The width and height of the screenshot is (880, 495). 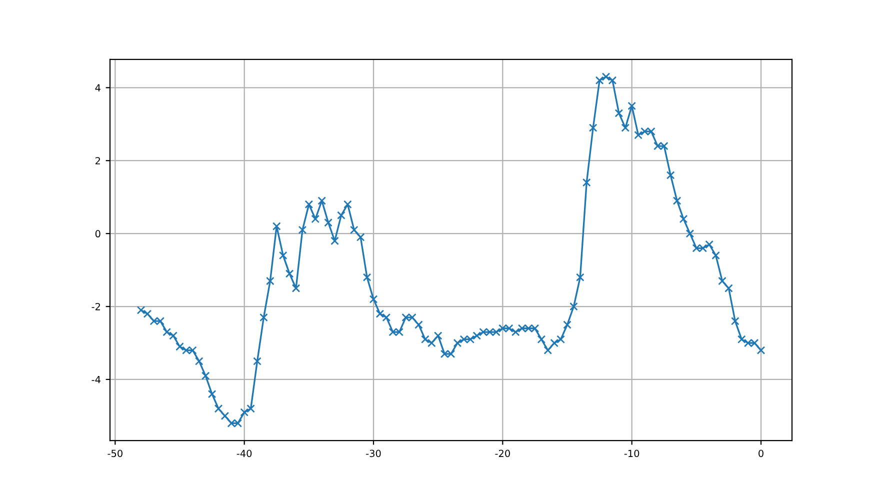 I want to click on x-tick-label: -30, so click(x=373, y=454).